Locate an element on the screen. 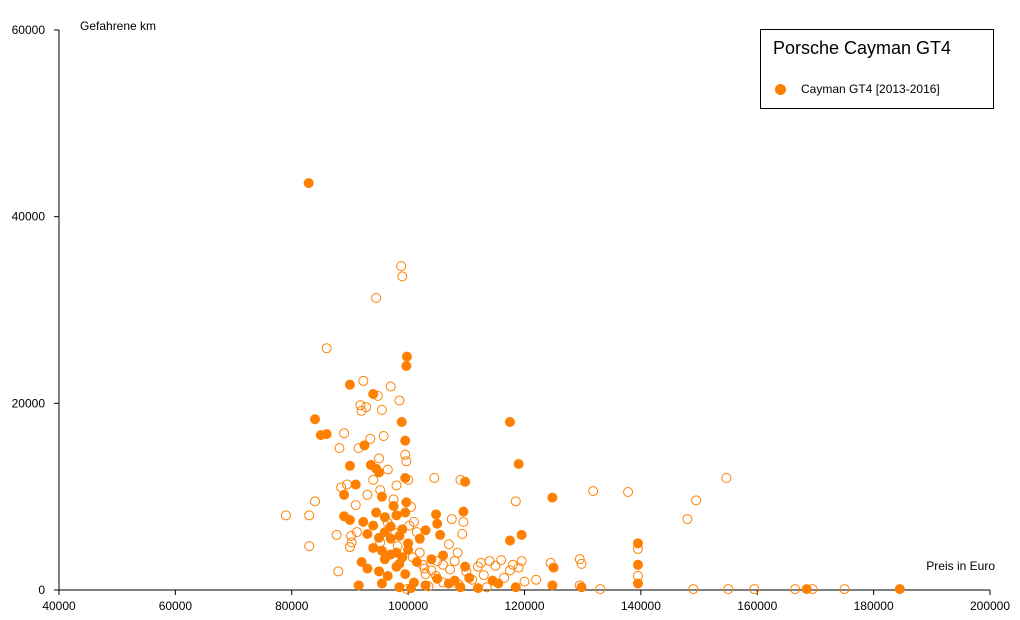 The width and height of the screenshot is (1020, 620). y-tick-label: 40000 is located at coordinates (29, 217).